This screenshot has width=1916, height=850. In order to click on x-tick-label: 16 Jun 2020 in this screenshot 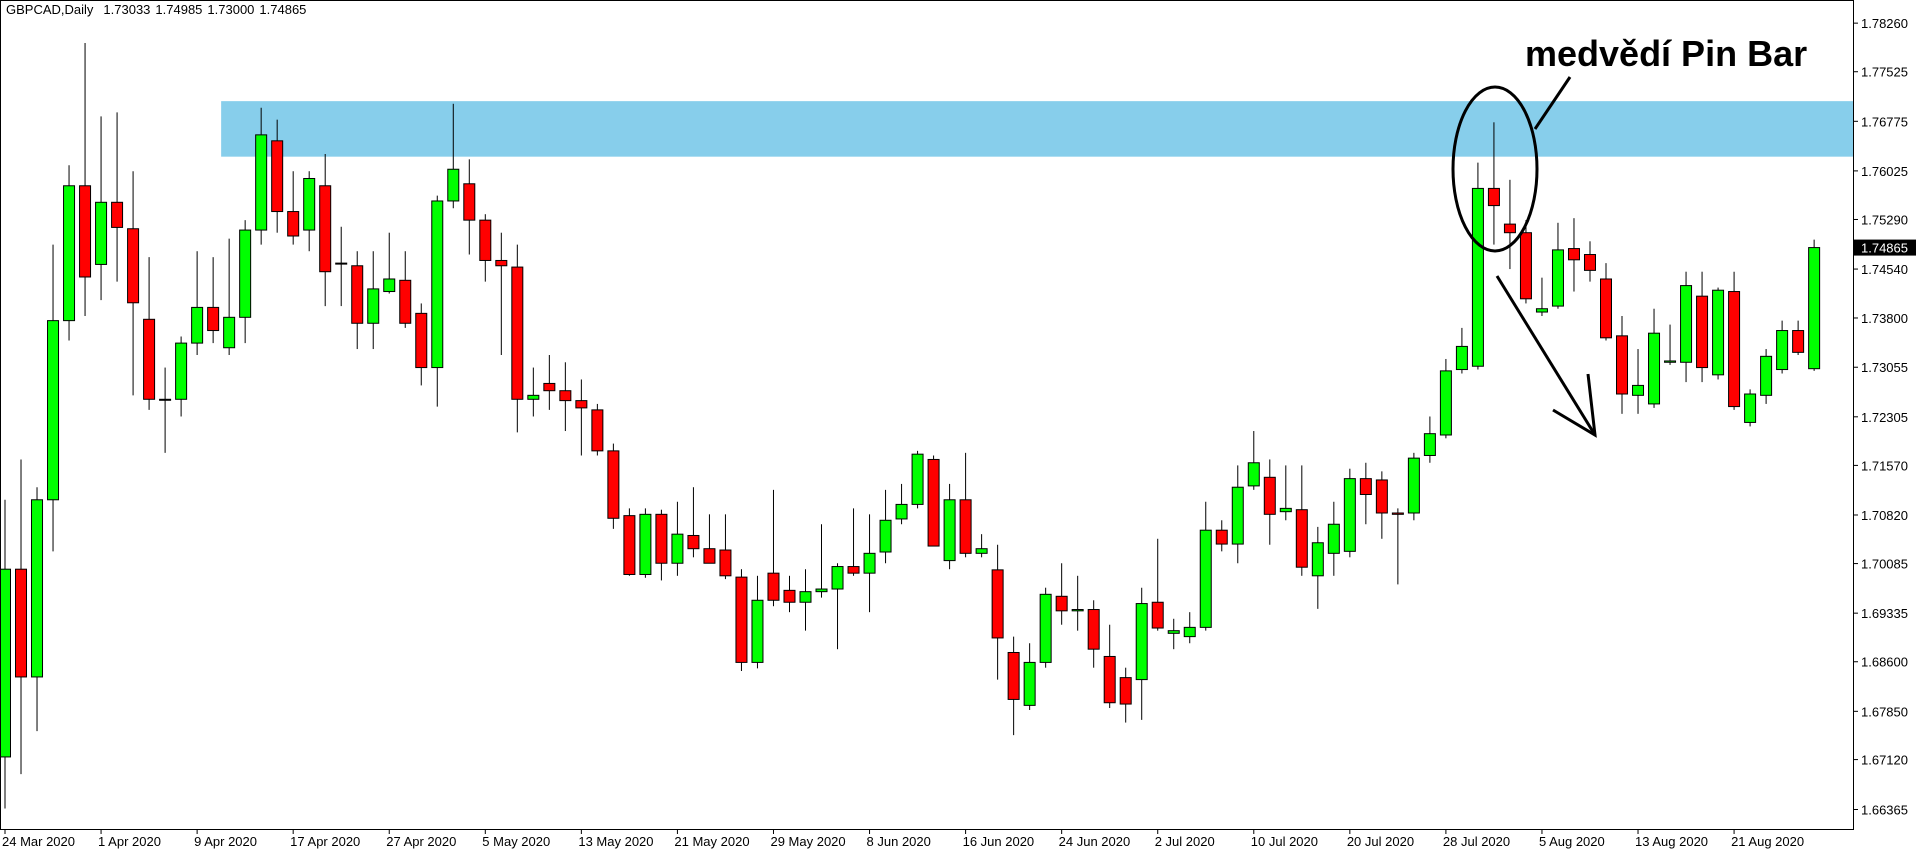, I will do `click(999, 841)`.